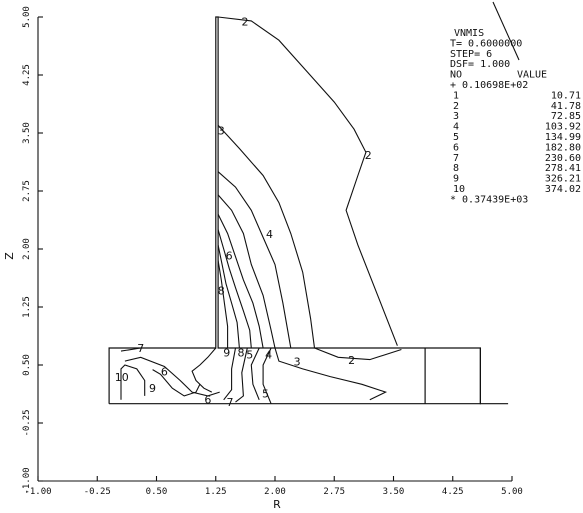 This screenshot has height=513, width=583. Describe the element at coordinates (453, 492) in the screenshot. I see `x-tick-label: 4.25` at that location.